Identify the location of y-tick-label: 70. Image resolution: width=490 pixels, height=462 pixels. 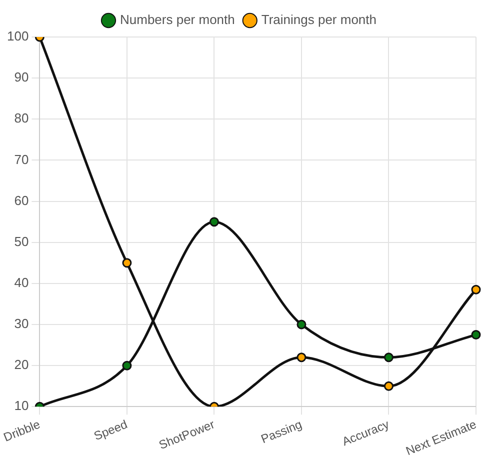
(21, 159).